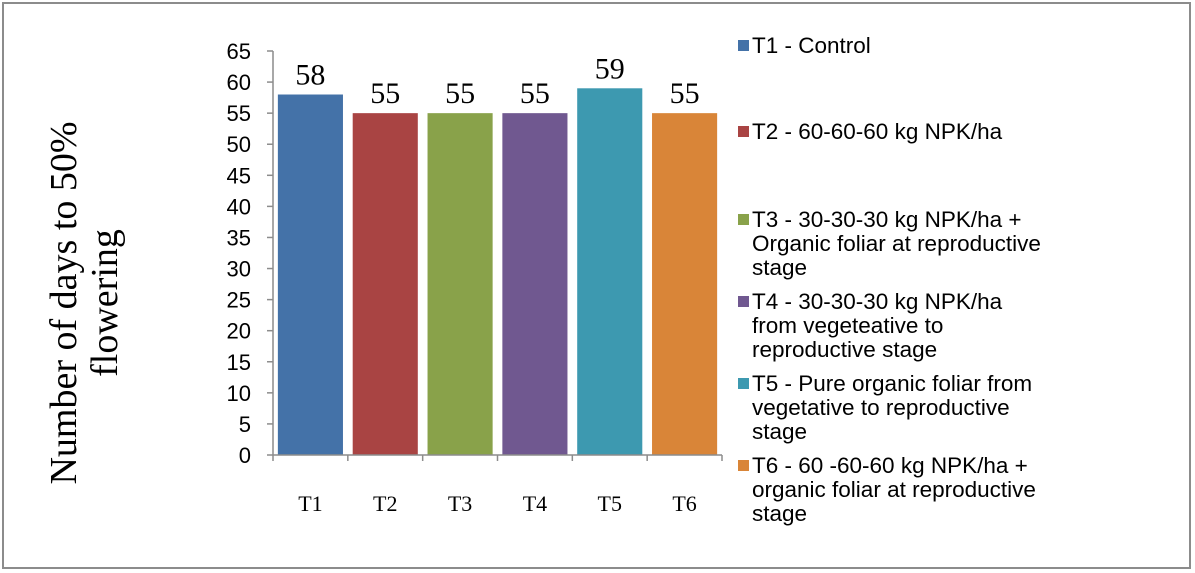 This screenshot has height=573, width=1195. I want to click on legend-text: vegetative to reproductive, so click(881, 407).